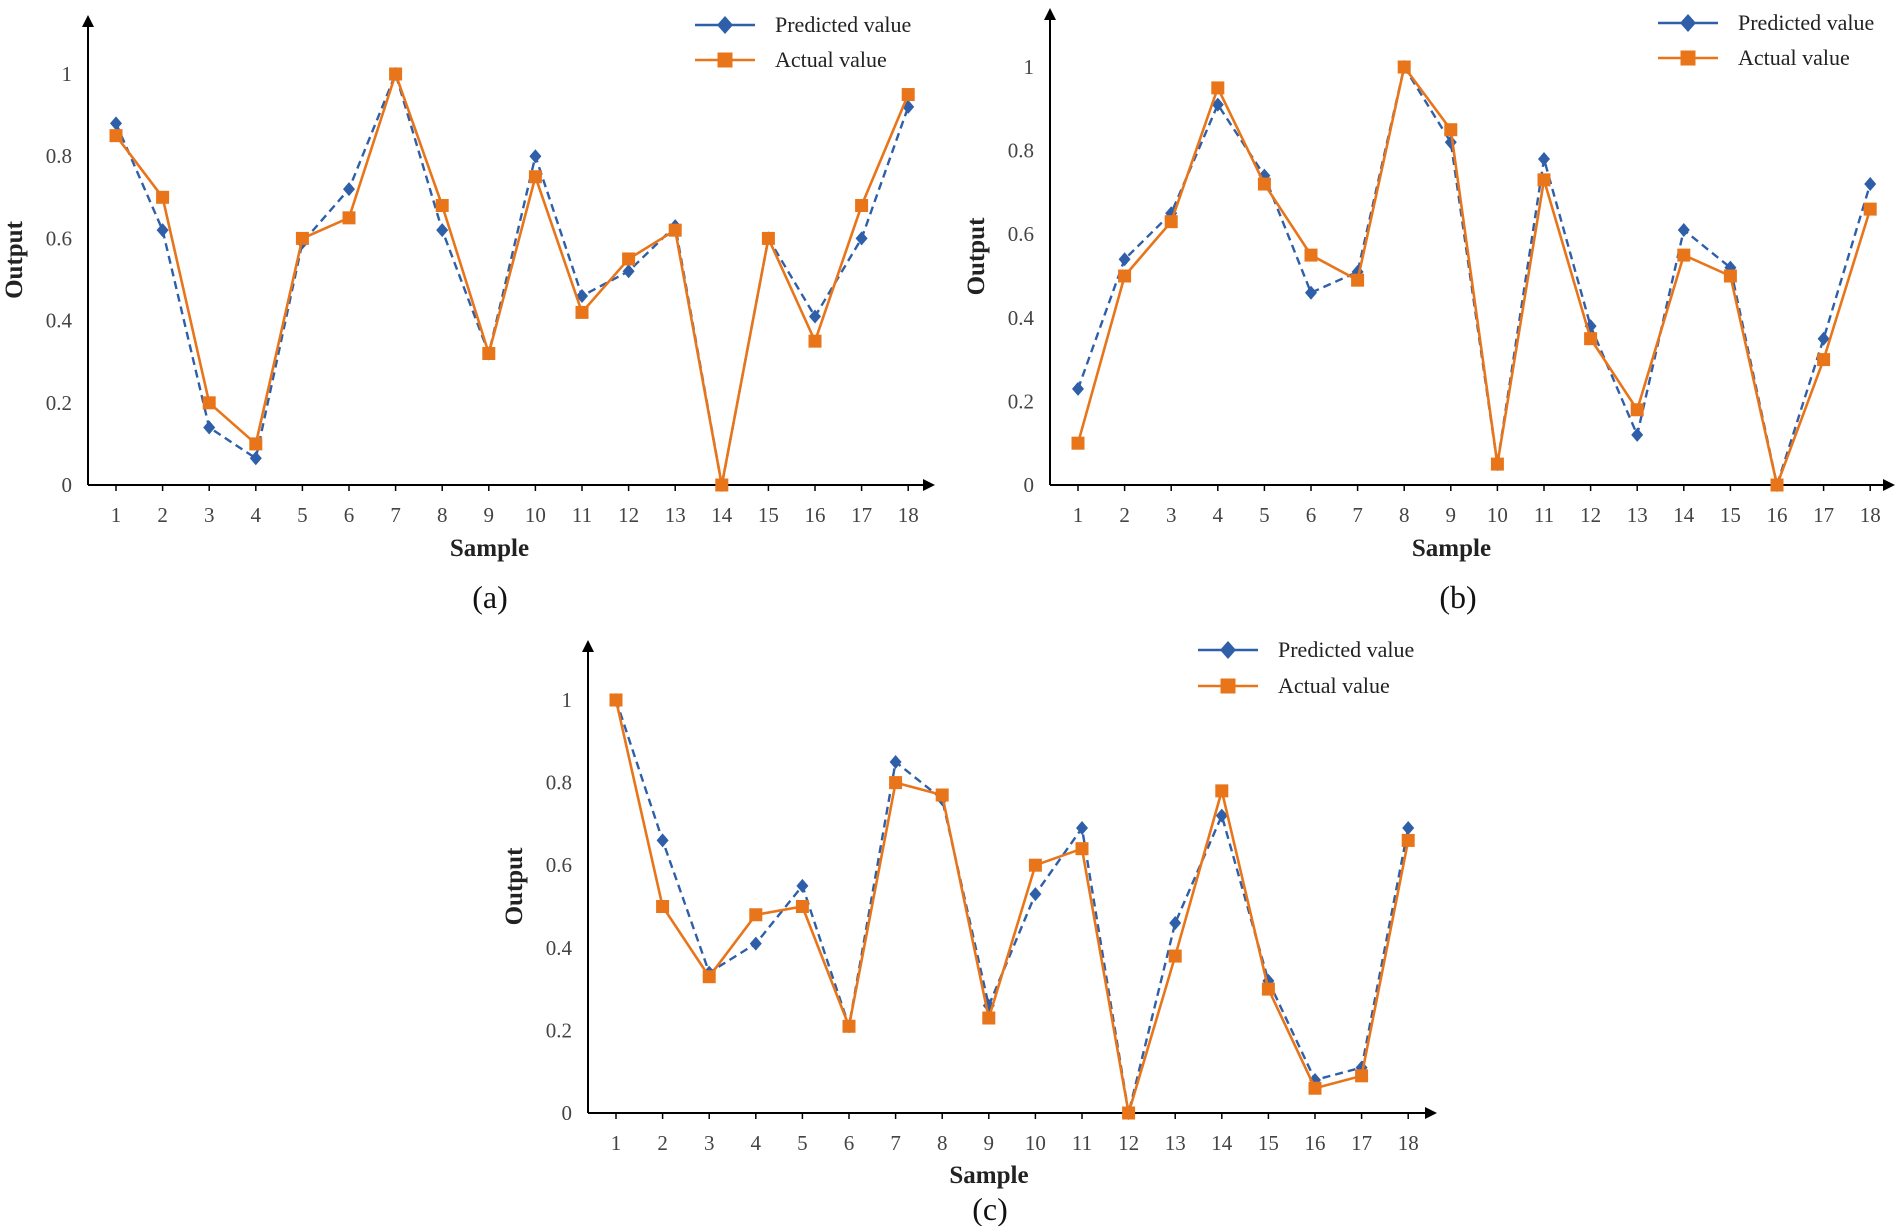 The width and height of the screenshot is (1900, 1226). I want to click on x-tick-label: 15, so click(1730, 515).